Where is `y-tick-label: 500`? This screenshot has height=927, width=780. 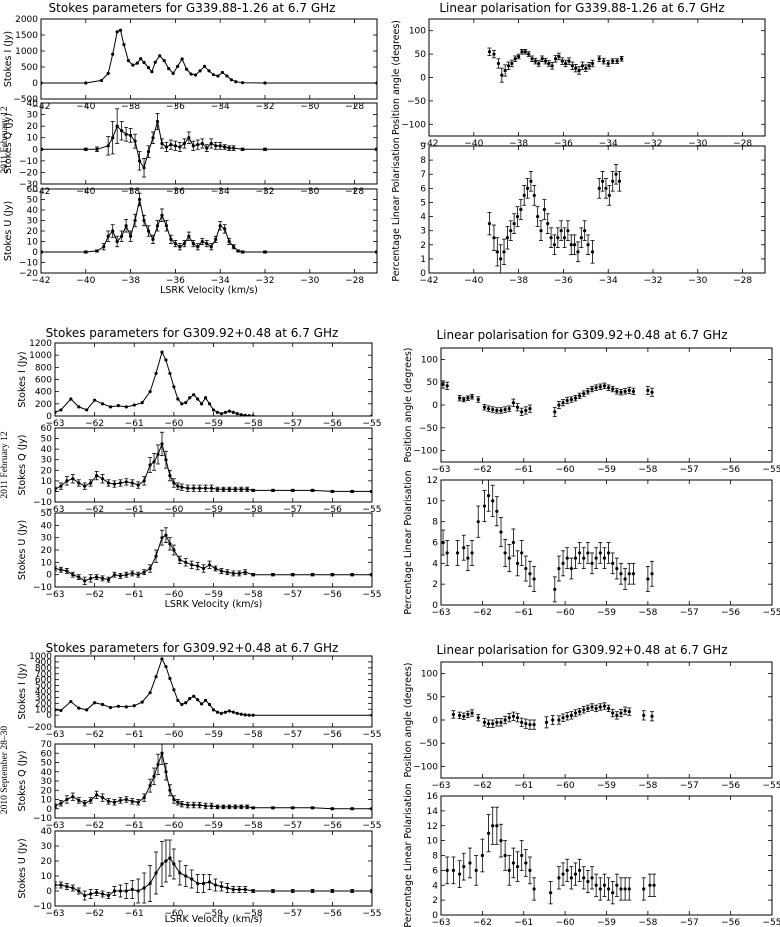
y-tick-label: 500 is located at coordinates (29, 68).